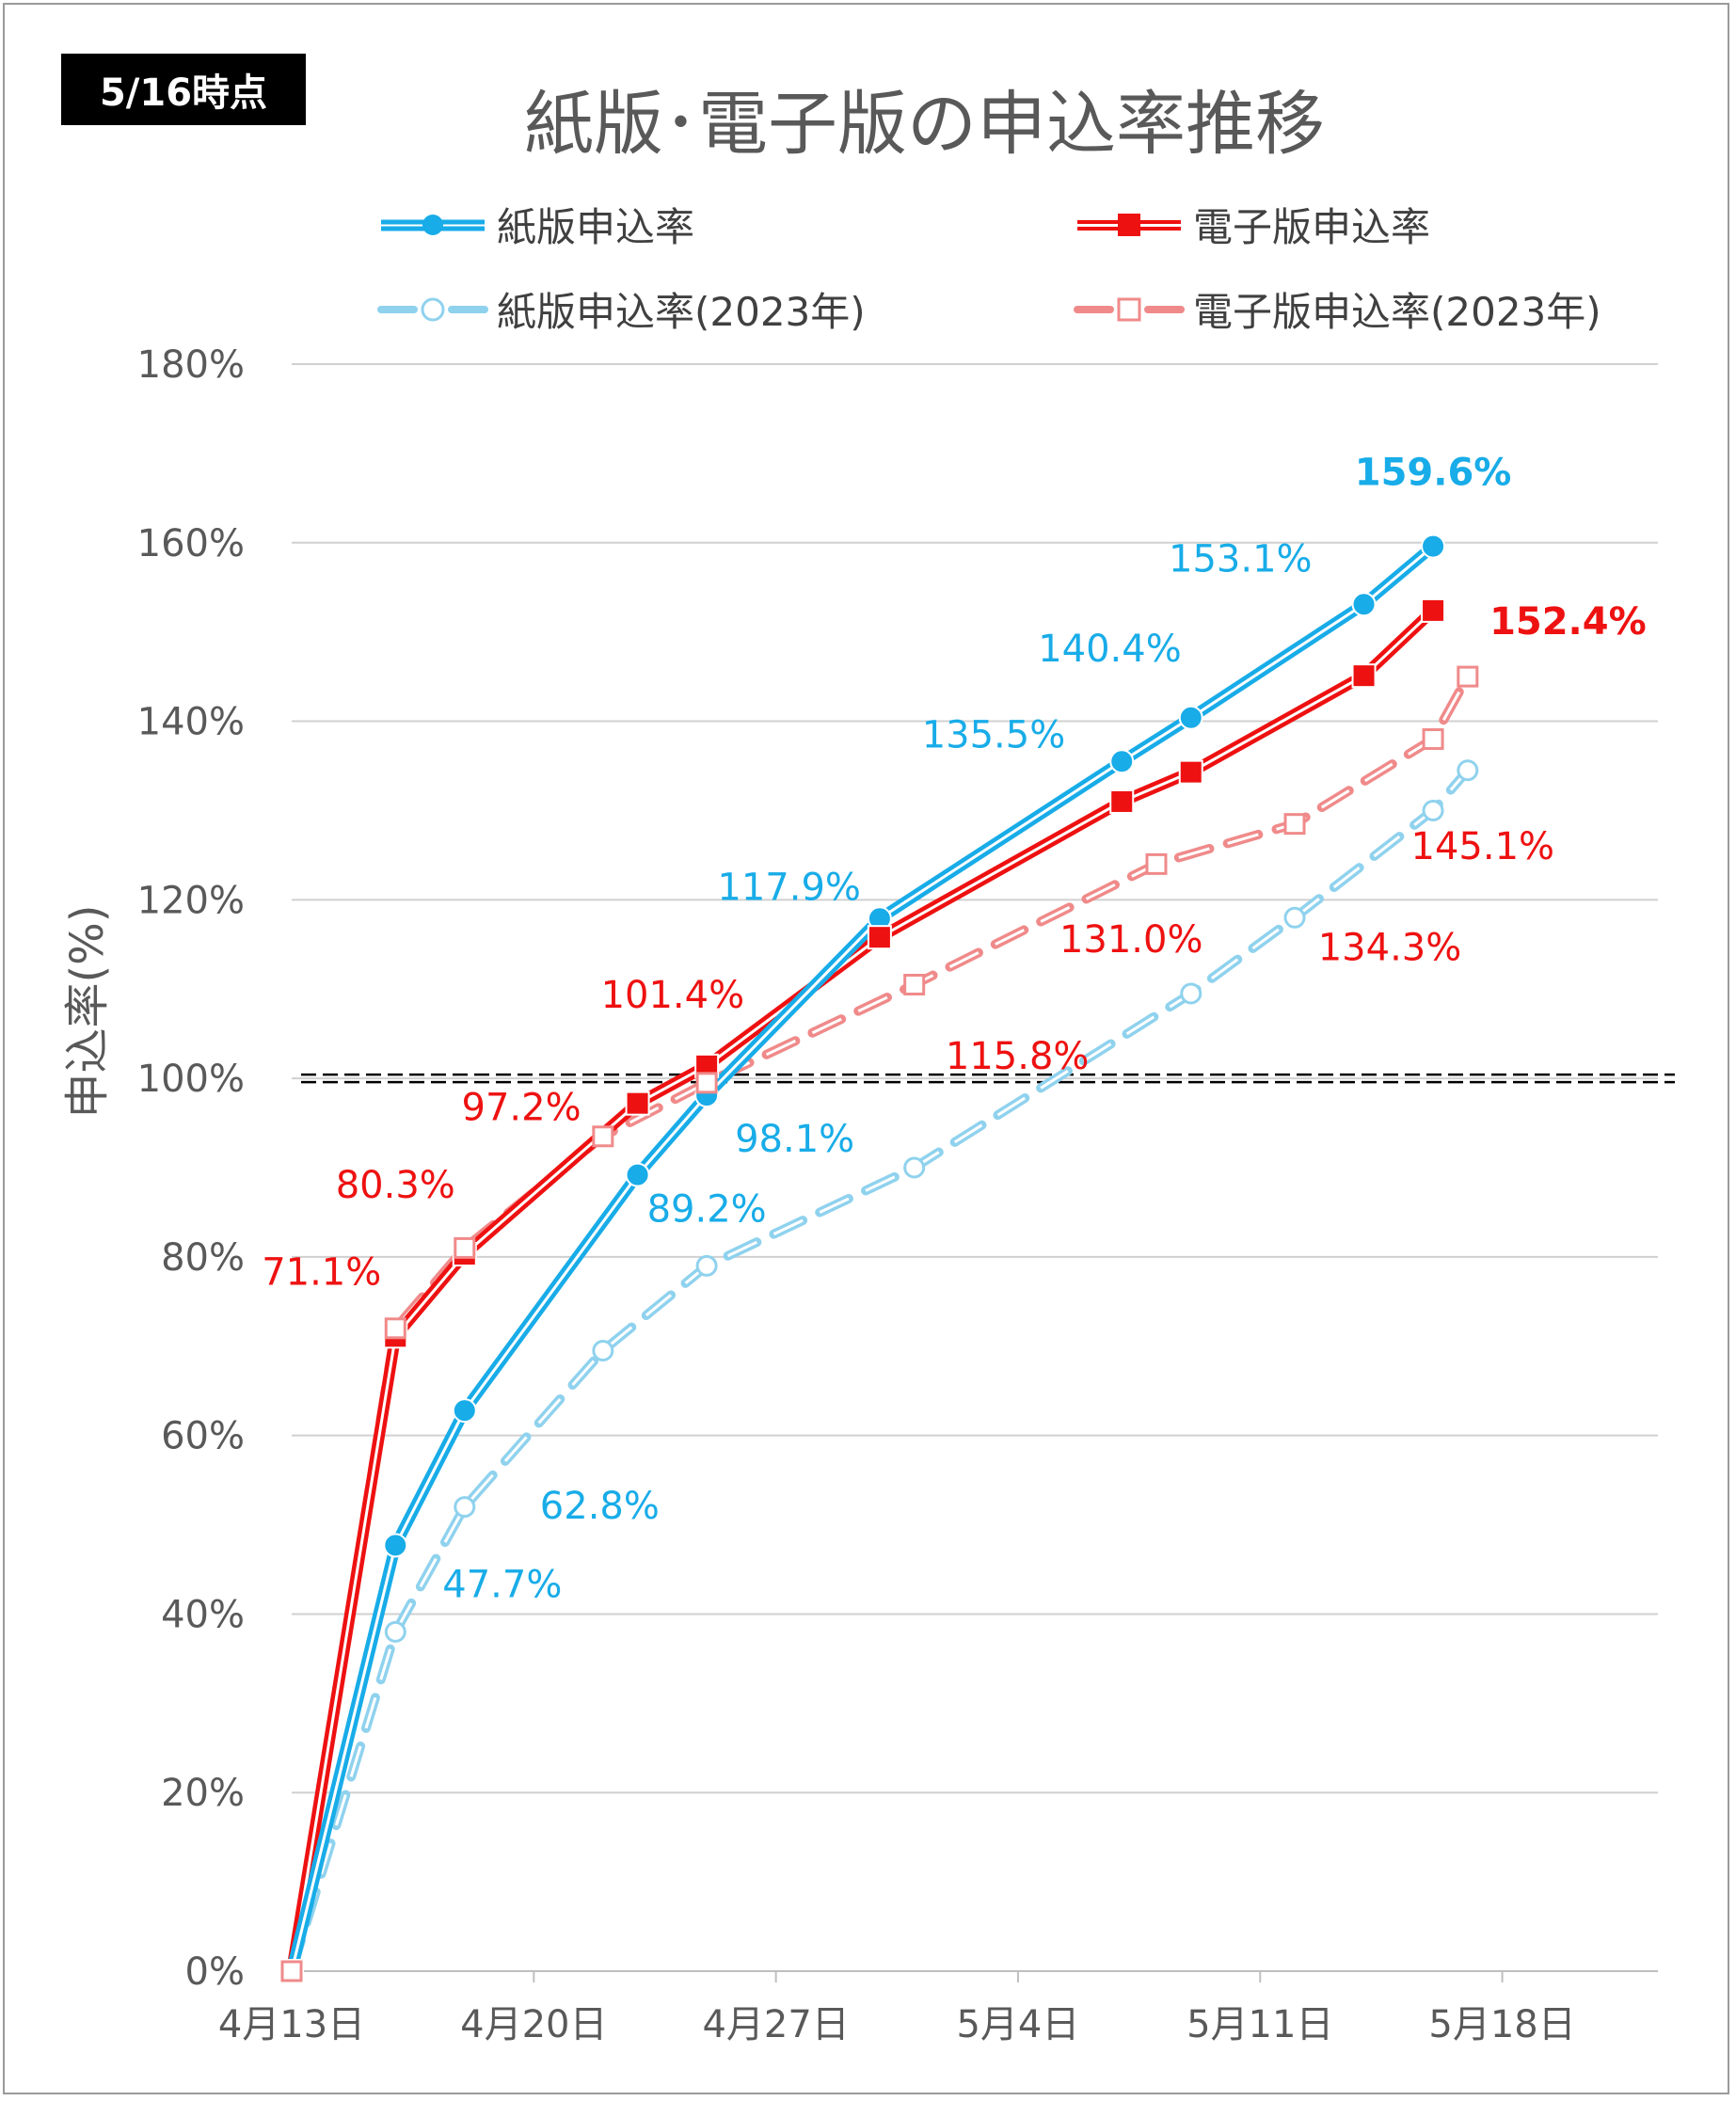 This screenshot has width=1736, height=2101. I want to click on data-label: 89.2%, so click(707, 1210).